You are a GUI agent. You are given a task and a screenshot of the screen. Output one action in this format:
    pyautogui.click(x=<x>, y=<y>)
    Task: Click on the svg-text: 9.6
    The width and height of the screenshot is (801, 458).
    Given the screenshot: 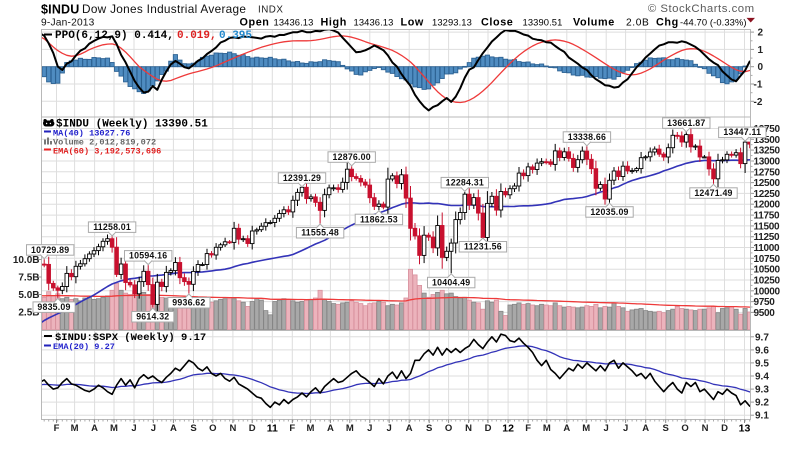 What is the action you would take?
    pyautogui.click(x=762, y=350)
    